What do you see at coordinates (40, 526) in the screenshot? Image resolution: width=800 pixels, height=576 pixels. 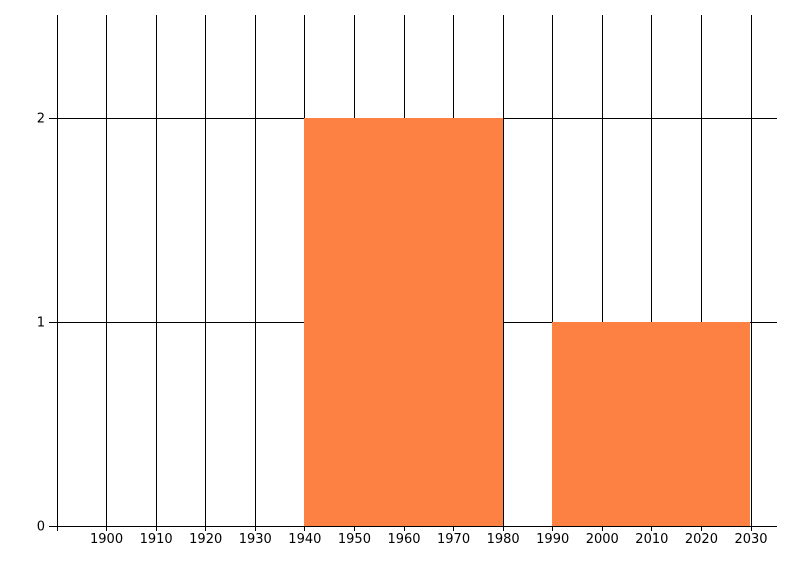 I see `y-tick-label: 0` at bounding box center [40, 526].